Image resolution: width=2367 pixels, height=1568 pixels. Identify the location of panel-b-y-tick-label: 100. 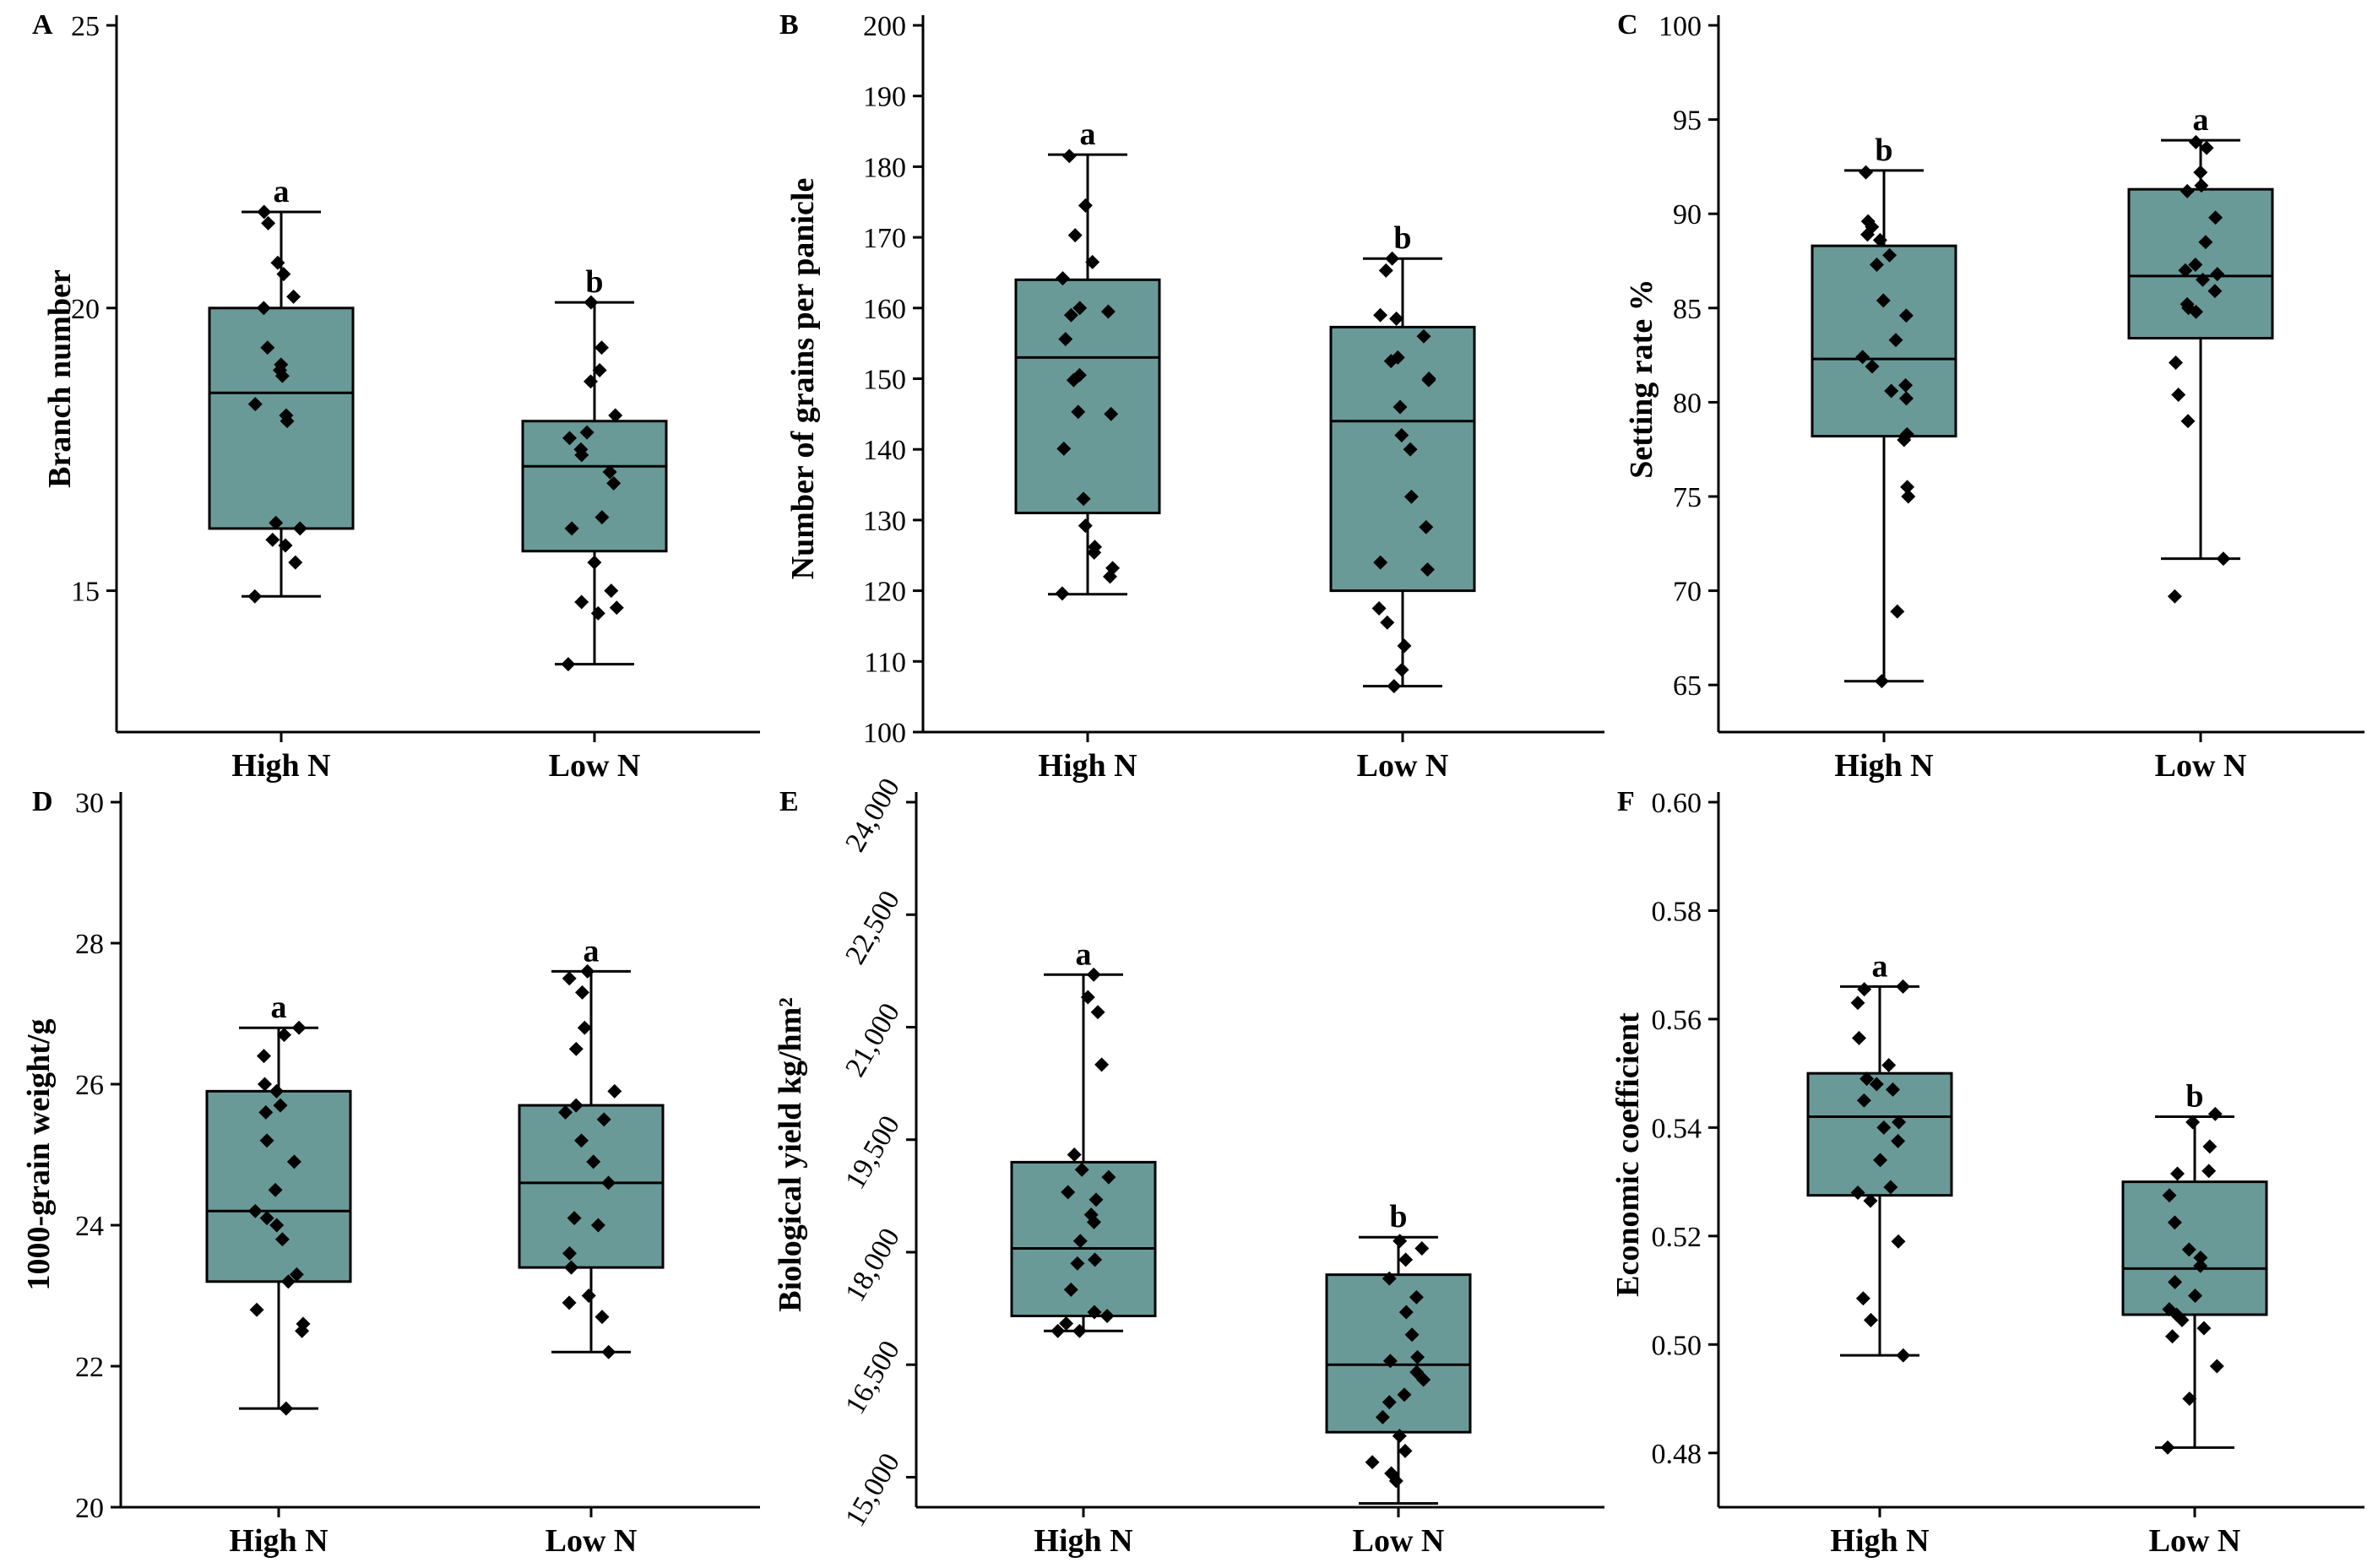
(884, 733).